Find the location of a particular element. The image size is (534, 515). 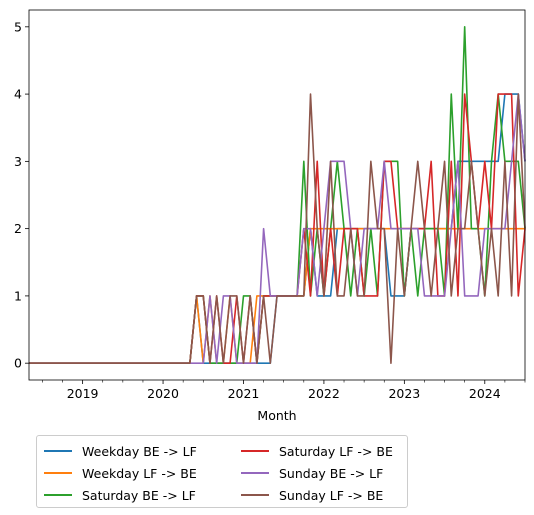

y-tick-label: 3 is located at coordinates (18, 161).